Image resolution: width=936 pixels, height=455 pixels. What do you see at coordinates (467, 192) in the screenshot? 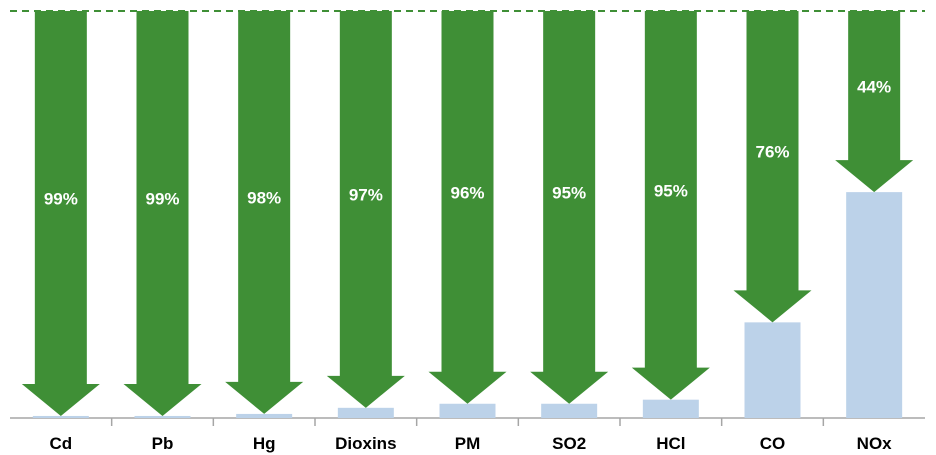
I see `reduction-label: 96%` at bounding box center [467, 192].